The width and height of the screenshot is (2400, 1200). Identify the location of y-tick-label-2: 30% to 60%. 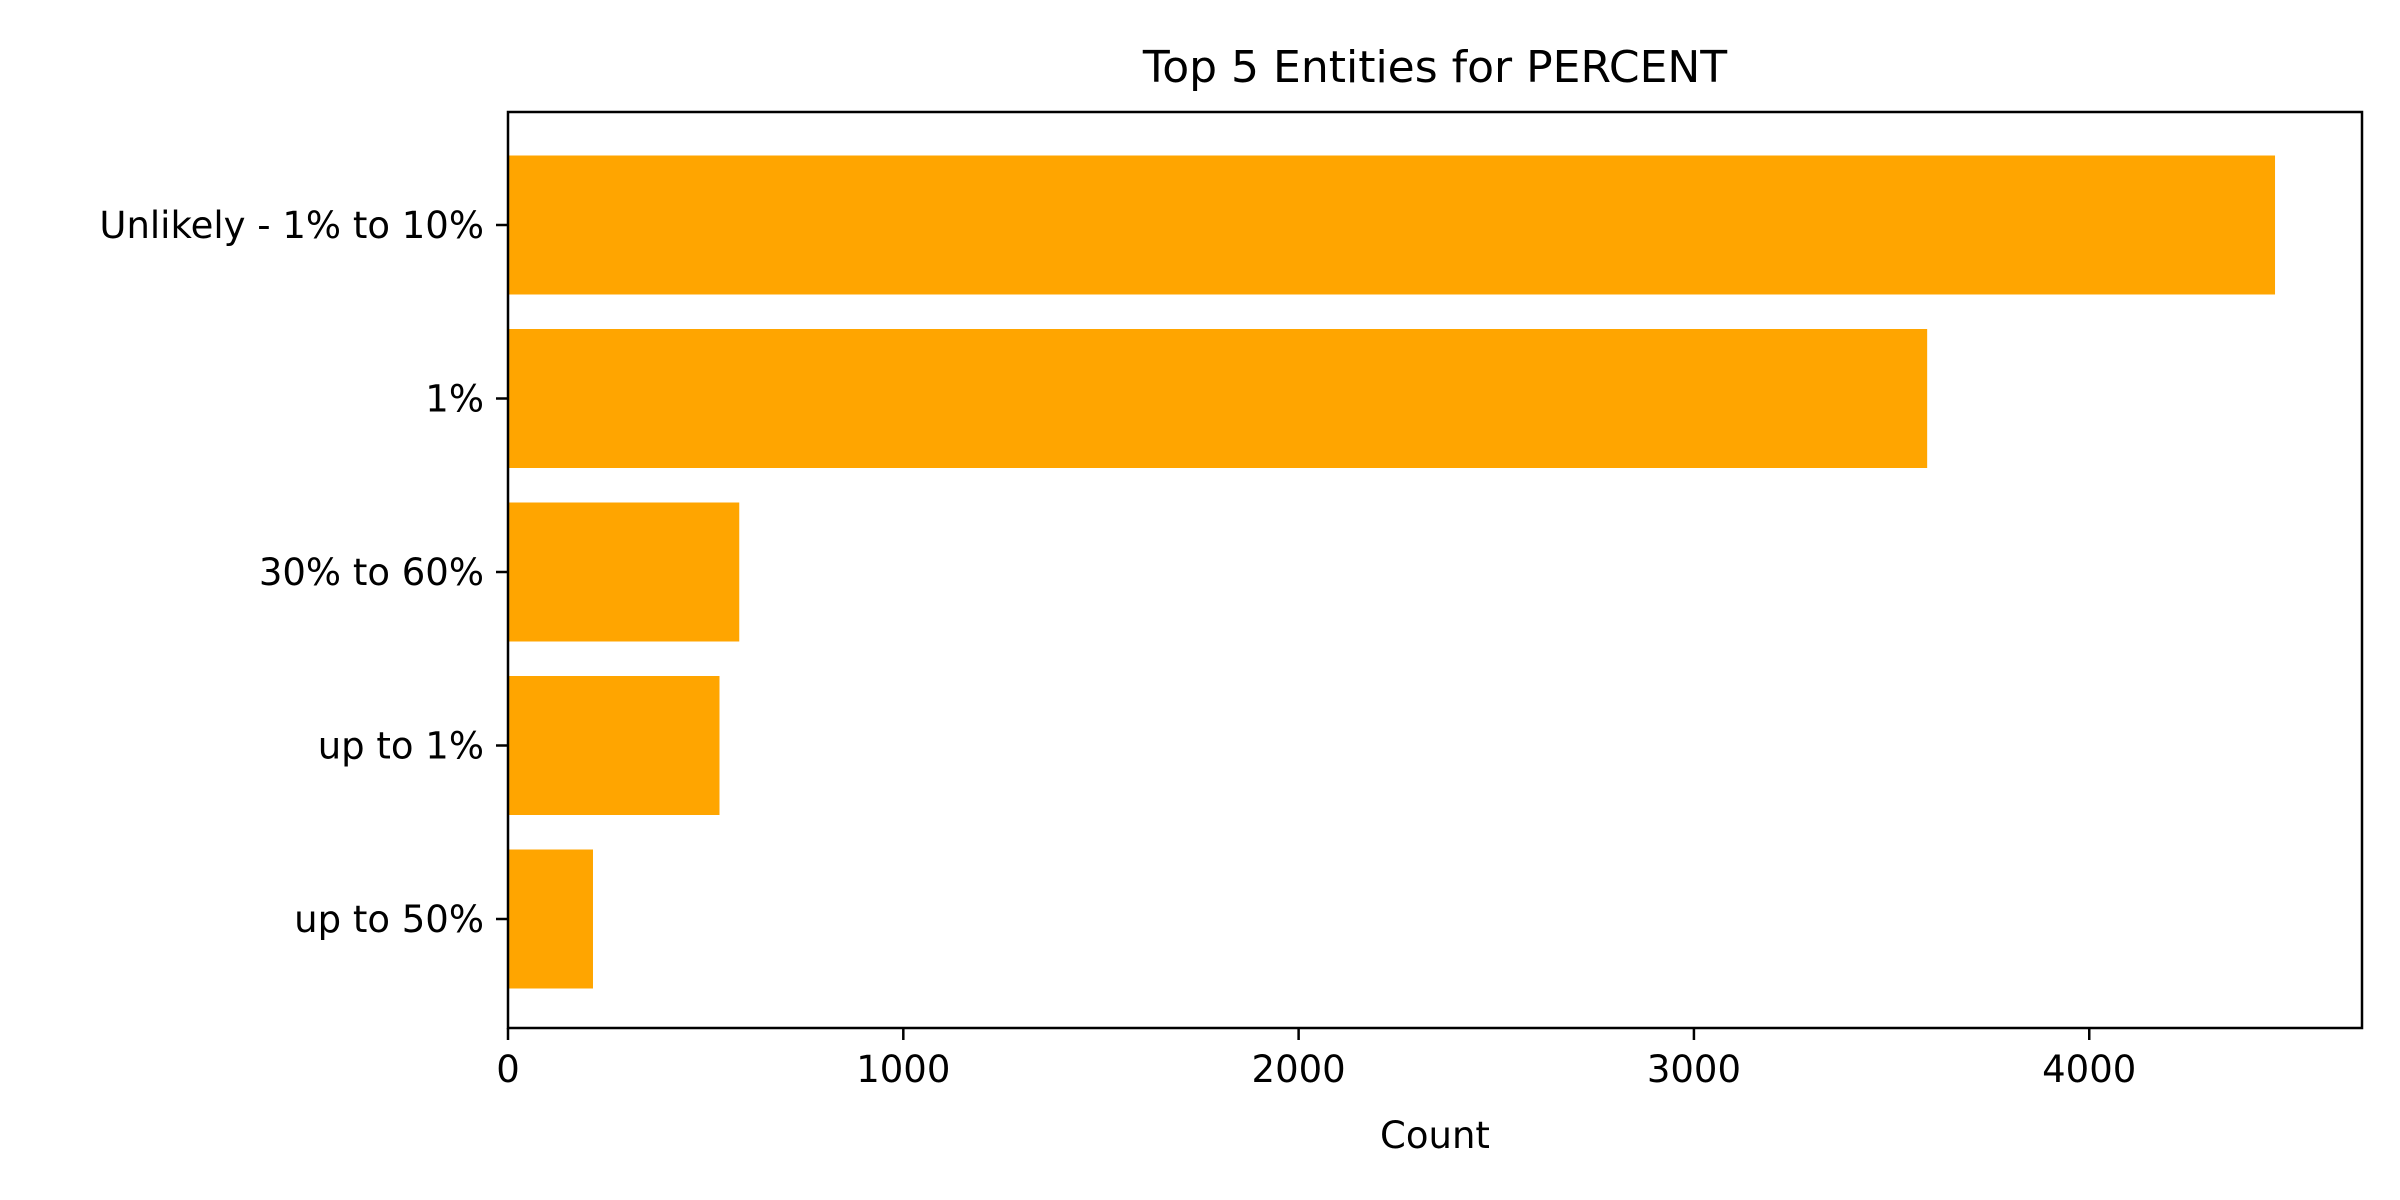
(371, 572).